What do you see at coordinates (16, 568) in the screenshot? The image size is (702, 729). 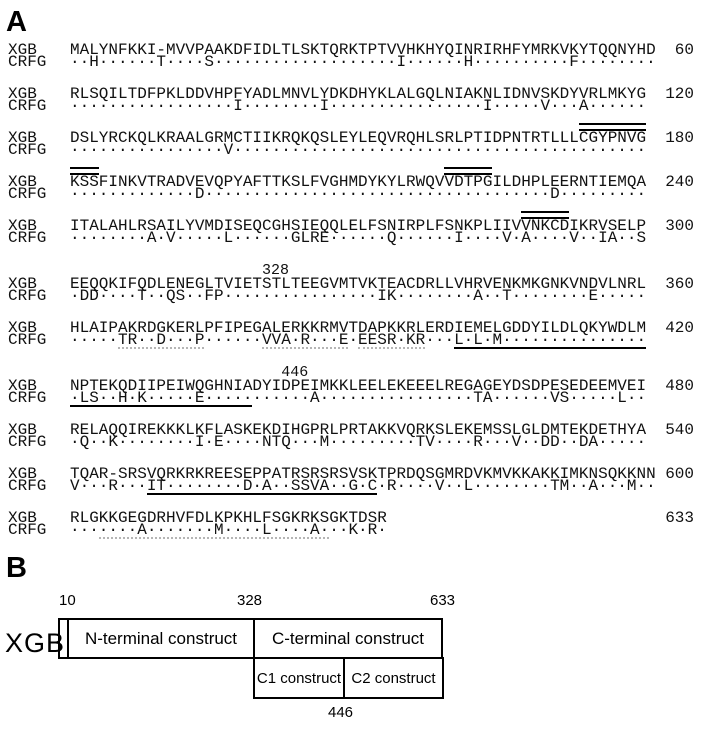 I see `panel-b-label: B` at bounding box center [16, 568].